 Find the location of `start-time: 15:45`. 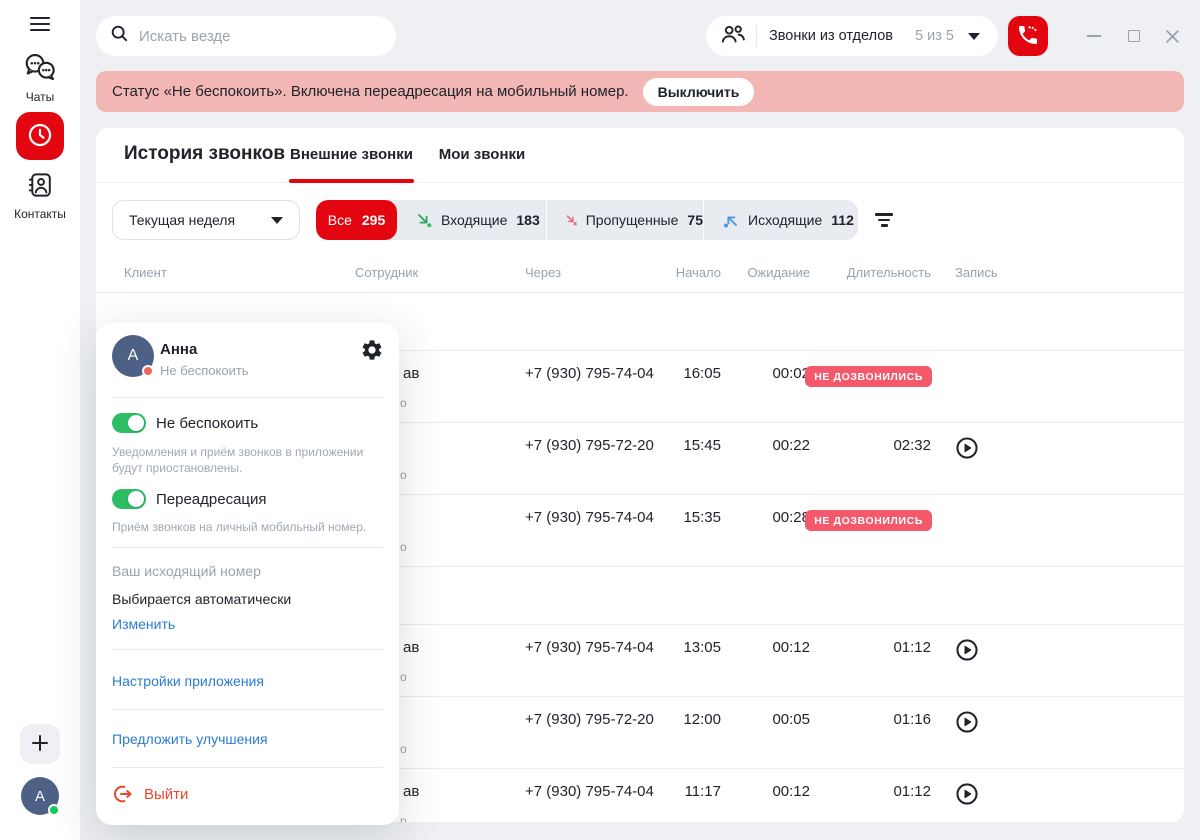

start-time: 15:45 is located at coordinates (702, 445).